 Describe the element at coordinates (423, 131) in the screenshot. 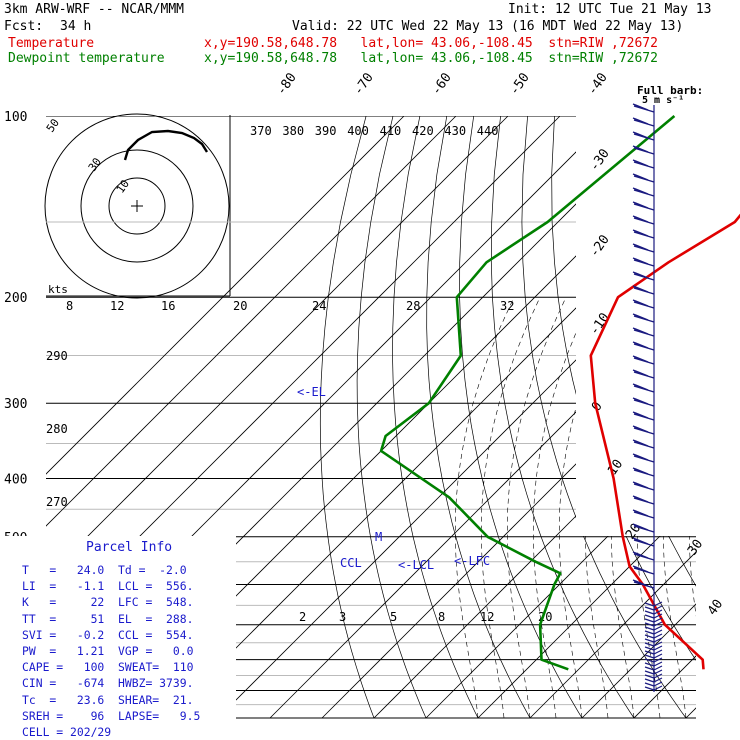

I see `theta-label: 420` at that location.